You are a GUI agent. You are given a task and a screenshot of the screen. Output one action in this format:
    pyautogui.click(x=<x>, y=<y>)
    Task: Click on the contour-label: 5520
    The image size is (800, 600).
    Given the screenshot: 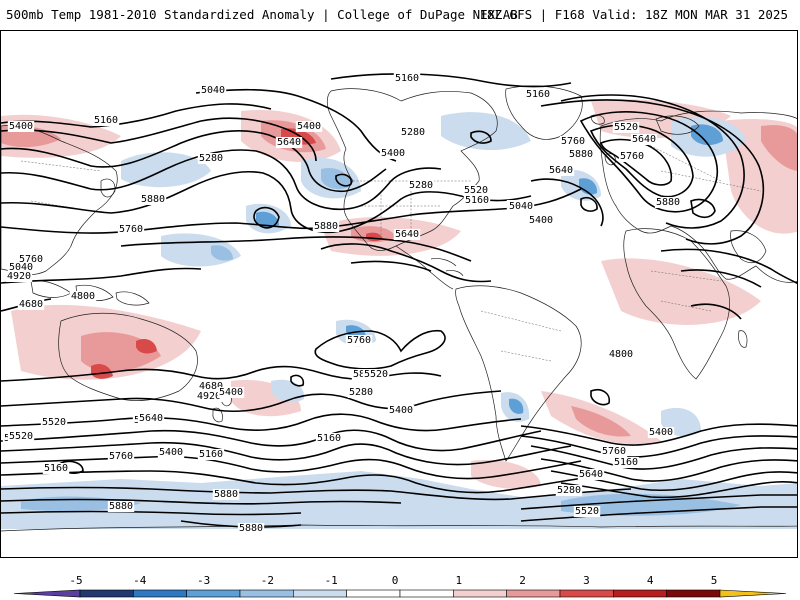 What is the action you would take?
    pyautogui.click(x=476, y=190)
    